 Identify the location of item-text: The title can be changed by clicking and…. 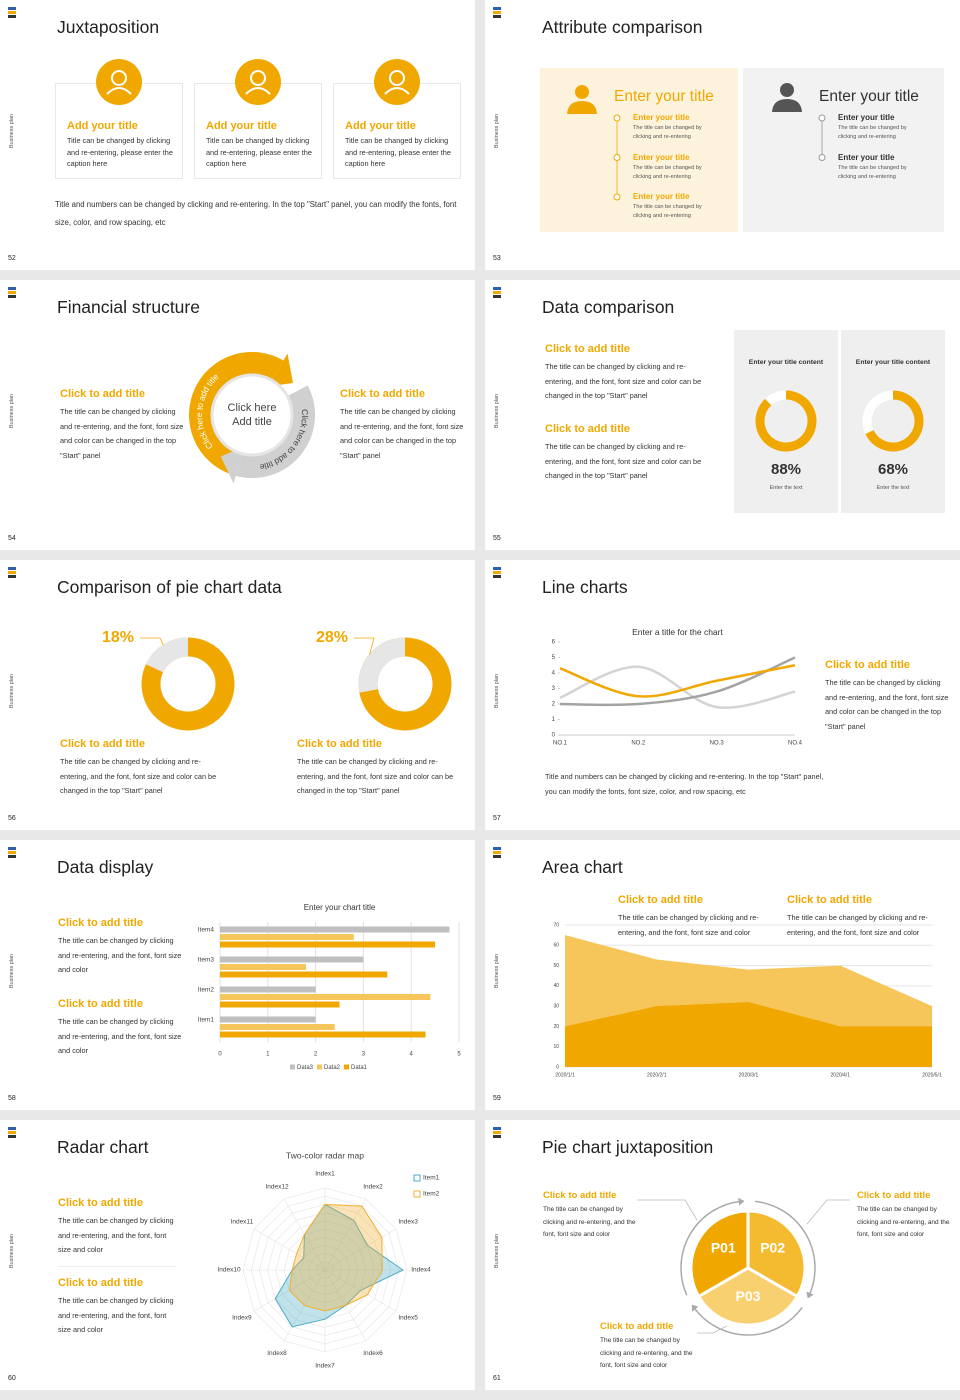
(667, 172).